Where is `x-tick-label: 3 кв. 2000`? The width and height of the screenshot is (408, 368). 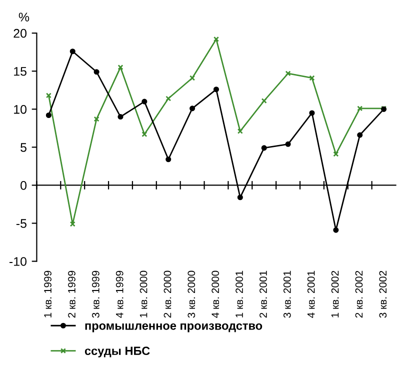 x-tick-label: 3 кв. 2000 is located at coordinates (192, 294).